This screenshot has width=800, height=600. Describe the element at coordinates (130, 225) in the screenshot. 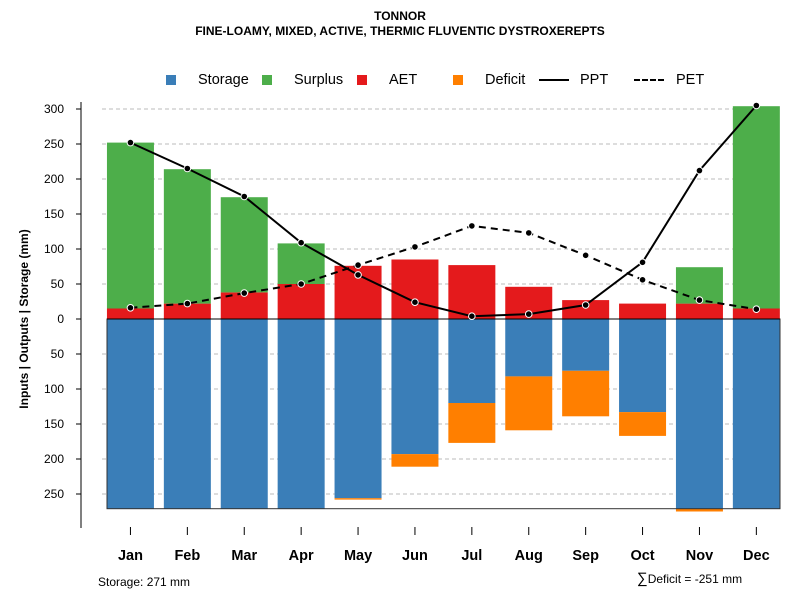

I see `surplus-bar-jan` at that location.